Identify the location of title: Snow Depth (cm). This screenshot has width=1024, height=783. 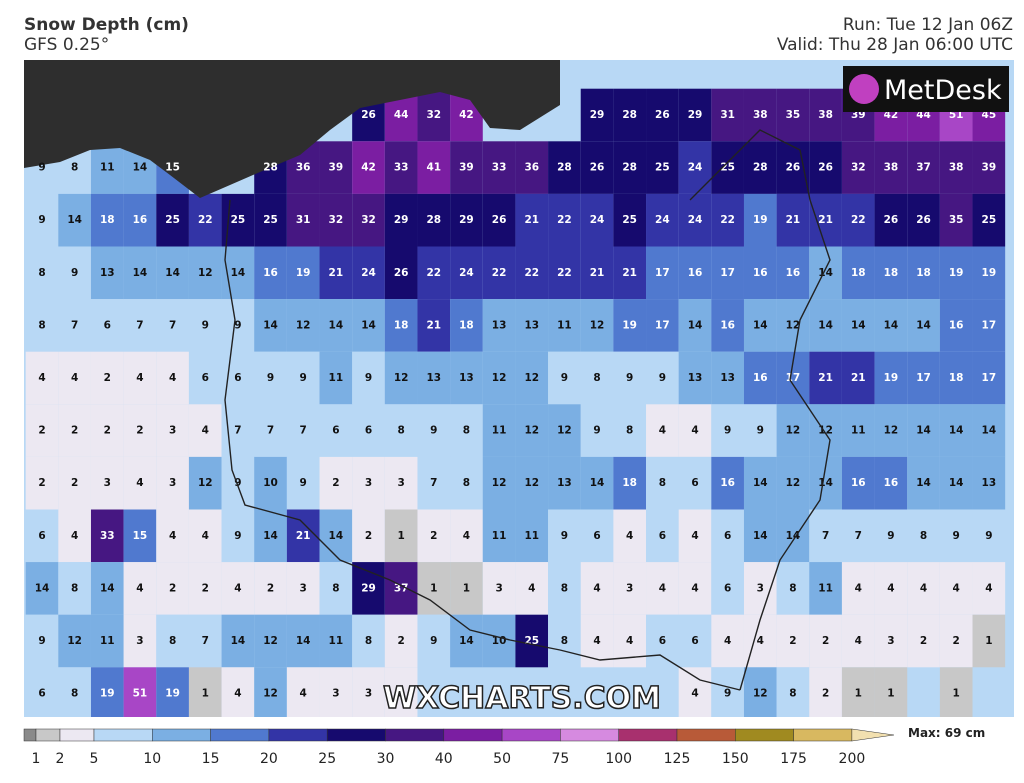
(106, 25).